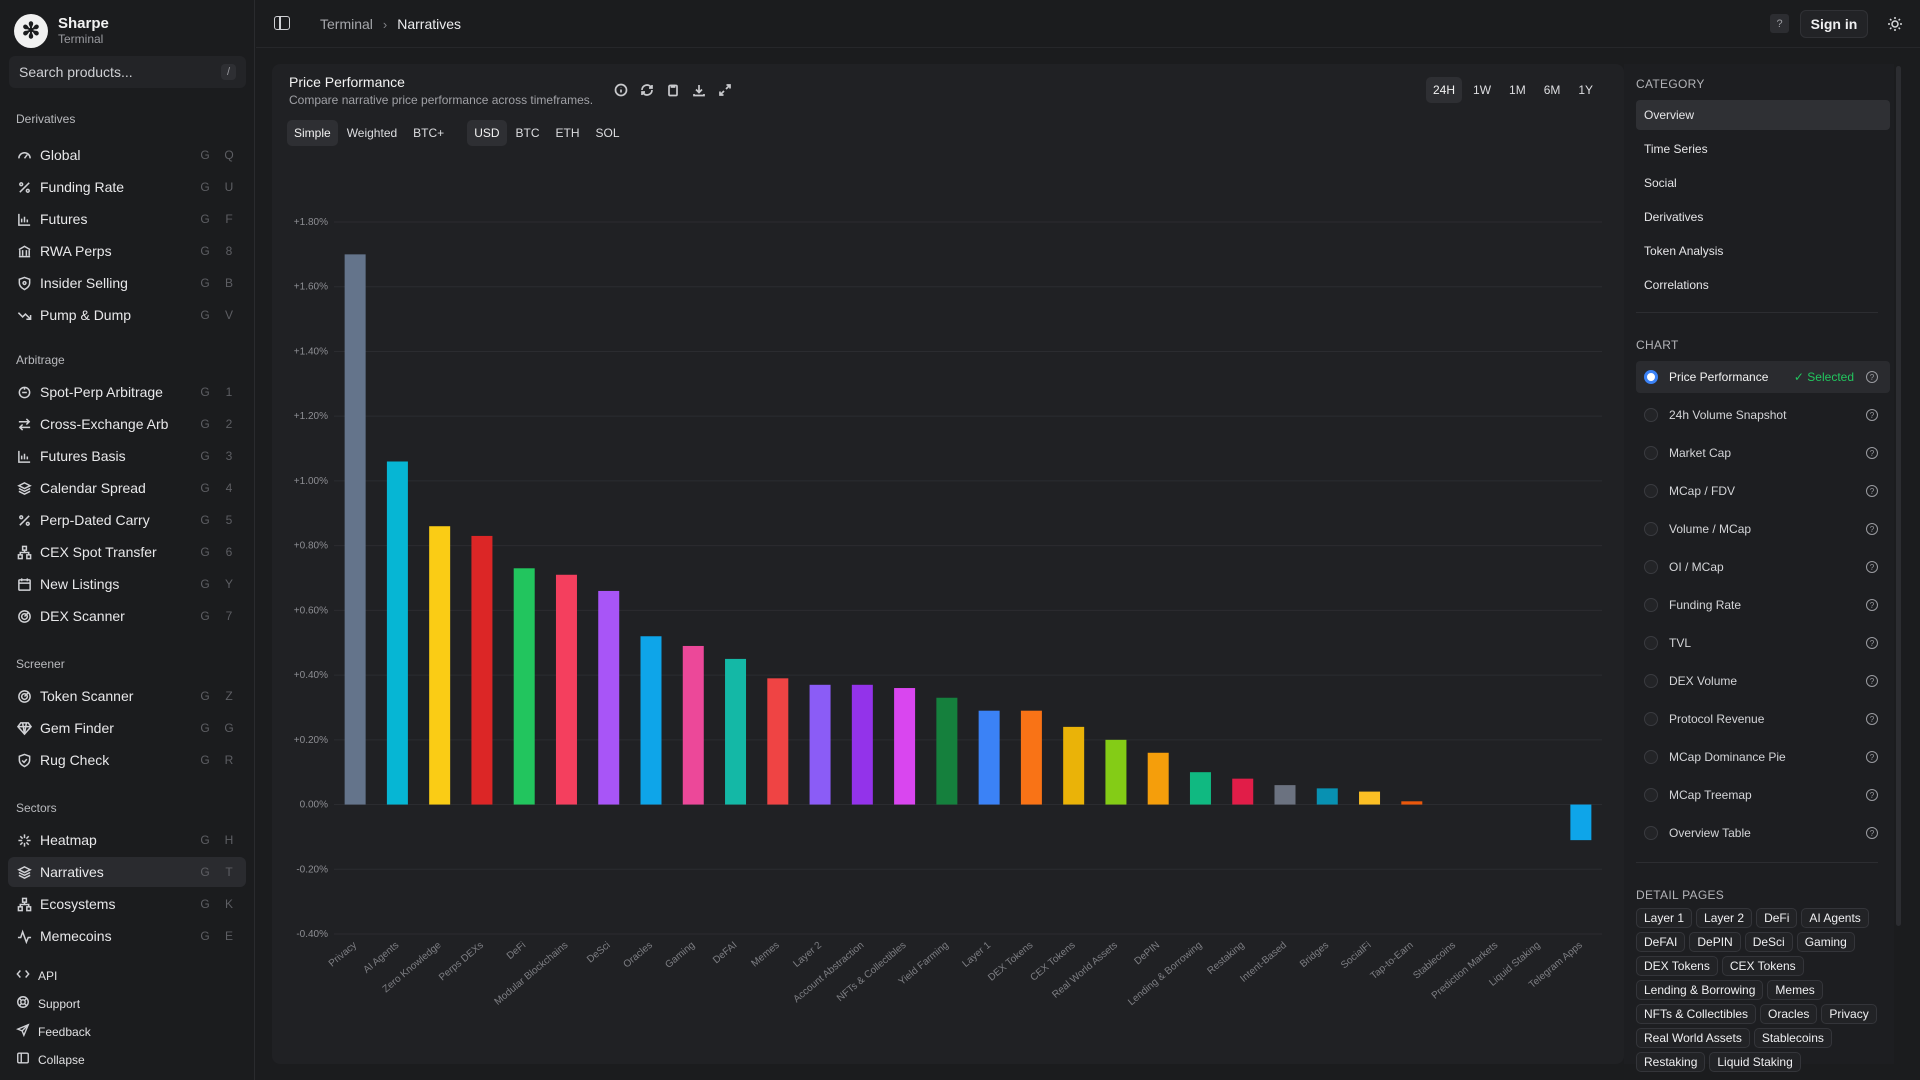 This screenshot has height=1080, width=1920. What do you see at coordinates (487, 133) in the screenshot?
I see `currency-usd: USD` at bounding box center [487, 133].